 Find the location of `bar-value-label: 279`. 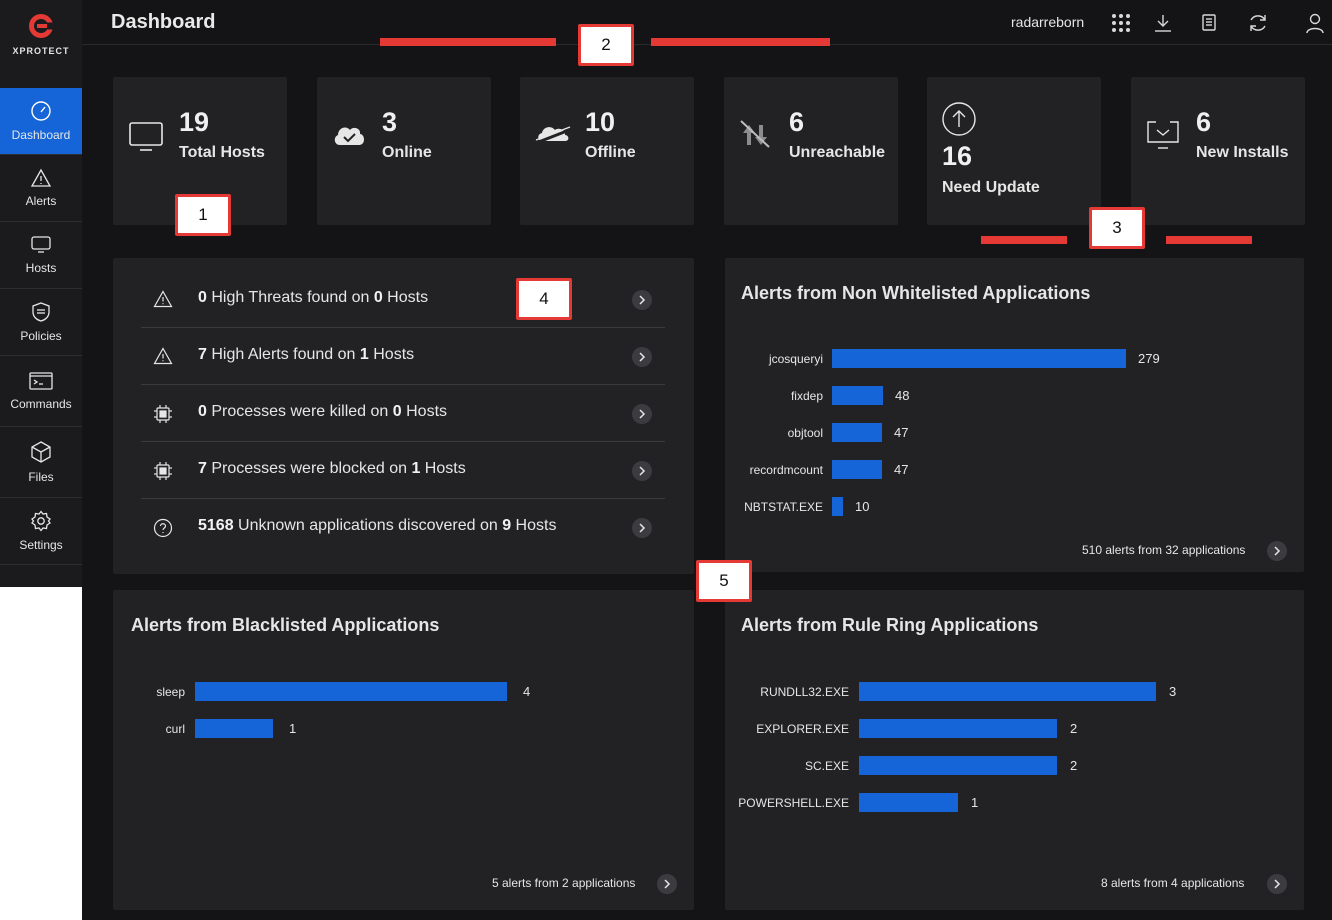

bar-value-label: 279 is located at coordinates (1149, 358).